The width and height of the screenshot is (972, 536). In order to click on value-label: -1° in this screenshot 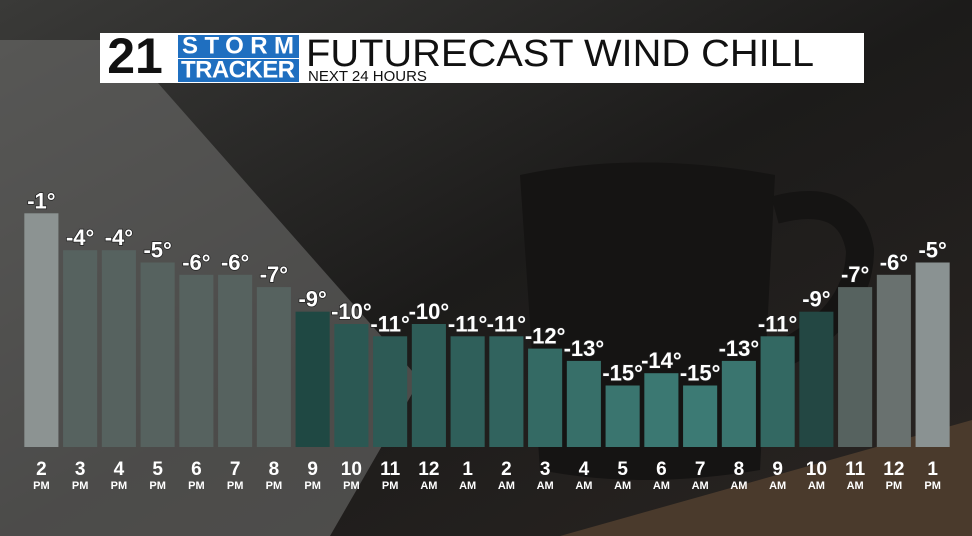, I will do `click(41, 200)`.